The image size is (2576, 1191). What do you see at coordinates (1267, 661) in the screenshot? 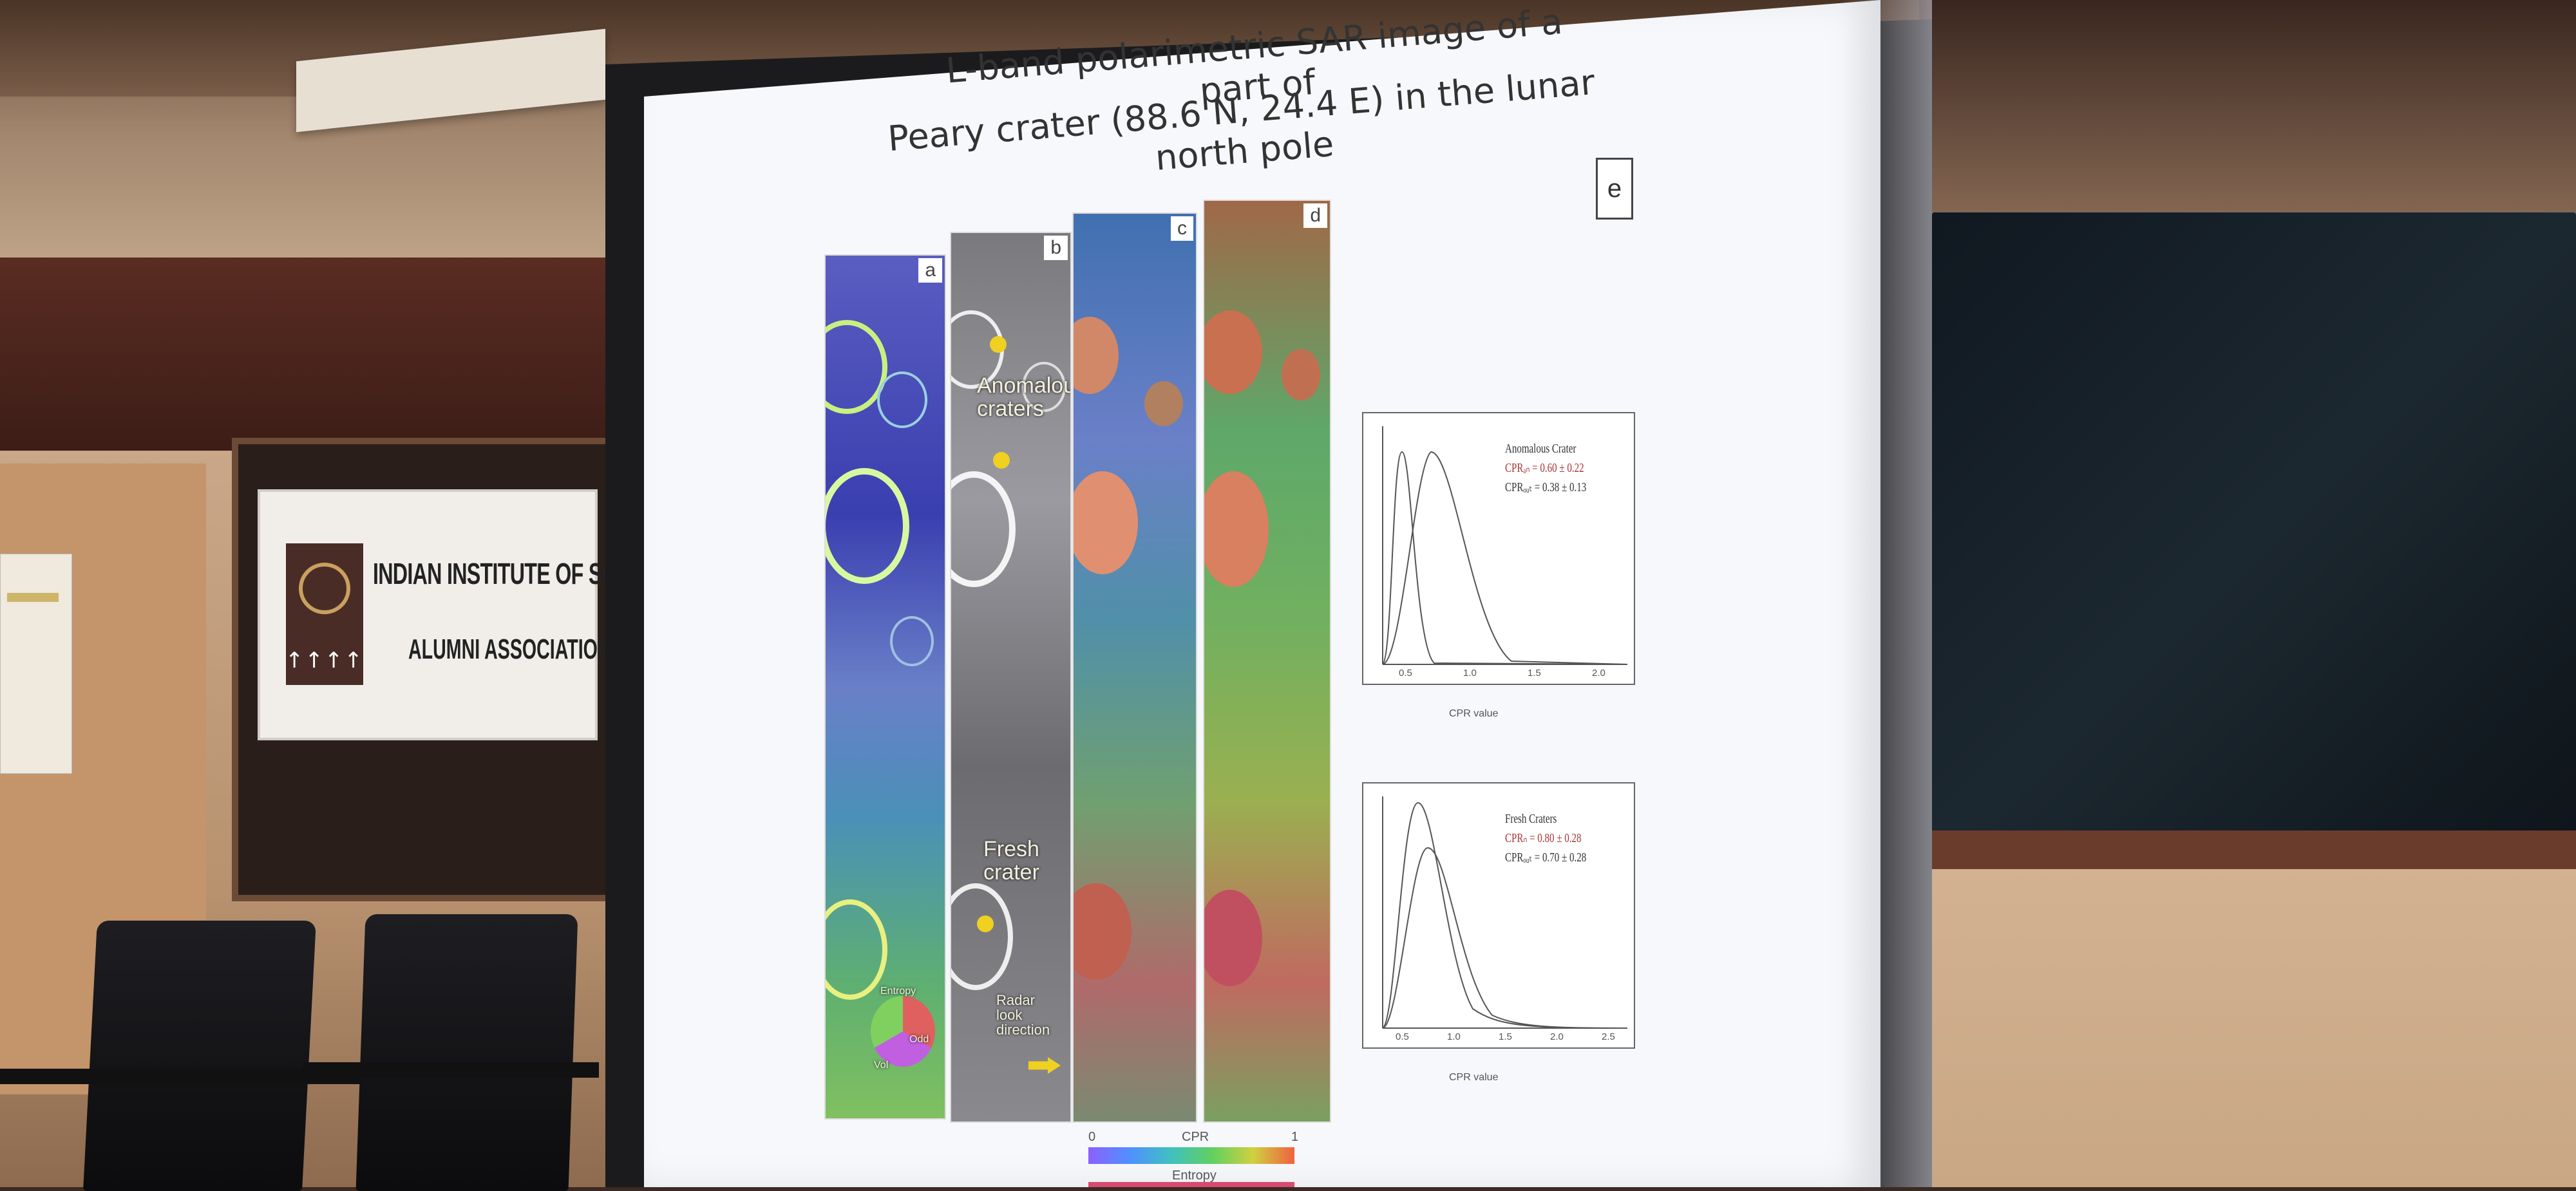
I see `sar-panel-d: d` at bounding box center [1267, 661].